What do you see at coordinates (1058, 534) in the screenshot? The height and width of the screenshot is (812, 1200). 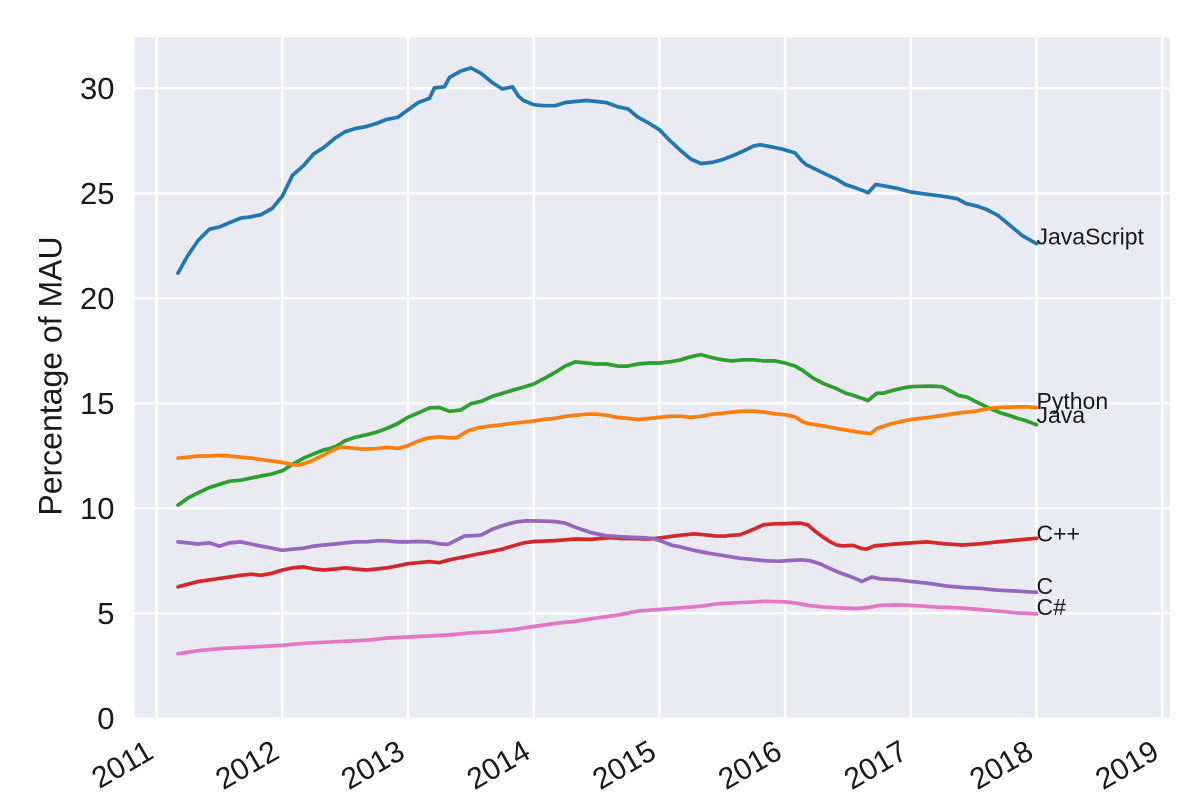 I see `svg-text: C++` at bounding box center [1058, 534].